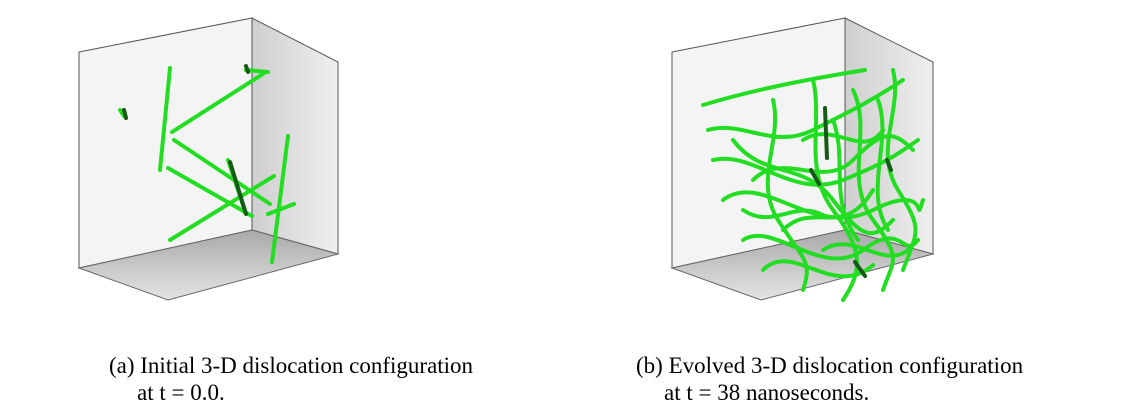  What do you see at coordinates (295, 136) in the screenshot?
I see `side-wall` at bounding box center [295, 136].